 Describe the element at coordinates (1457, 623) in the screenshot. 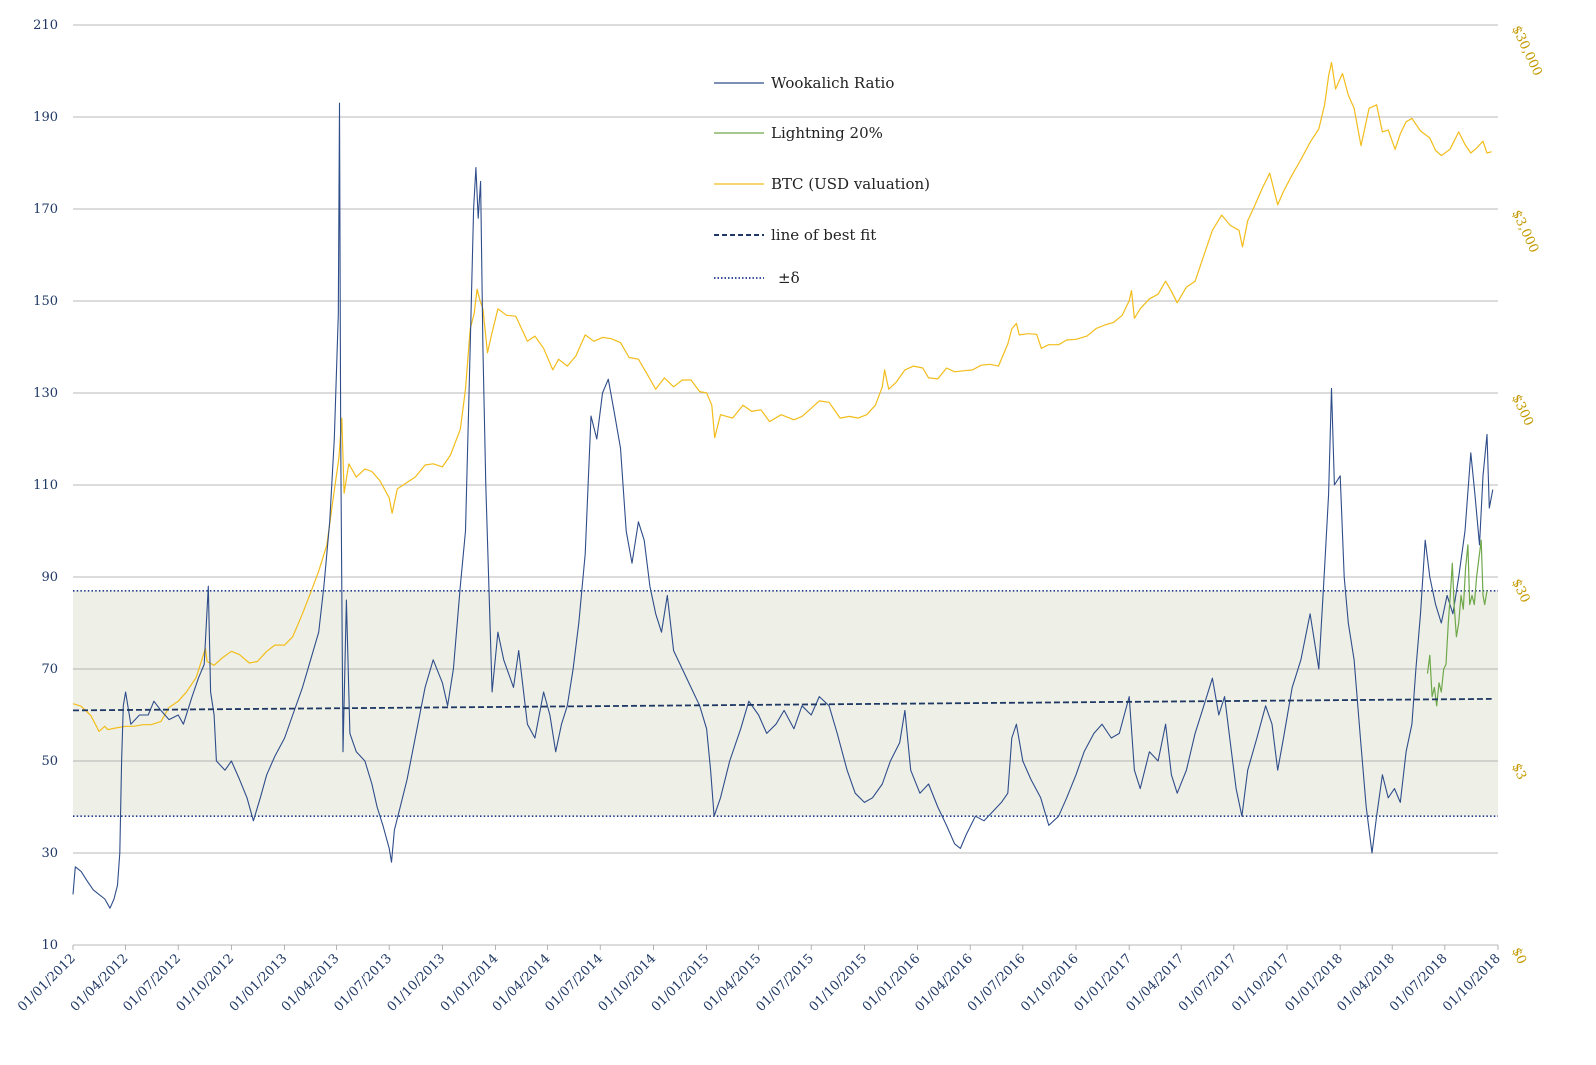

I see `lightning-20-line` at that location.